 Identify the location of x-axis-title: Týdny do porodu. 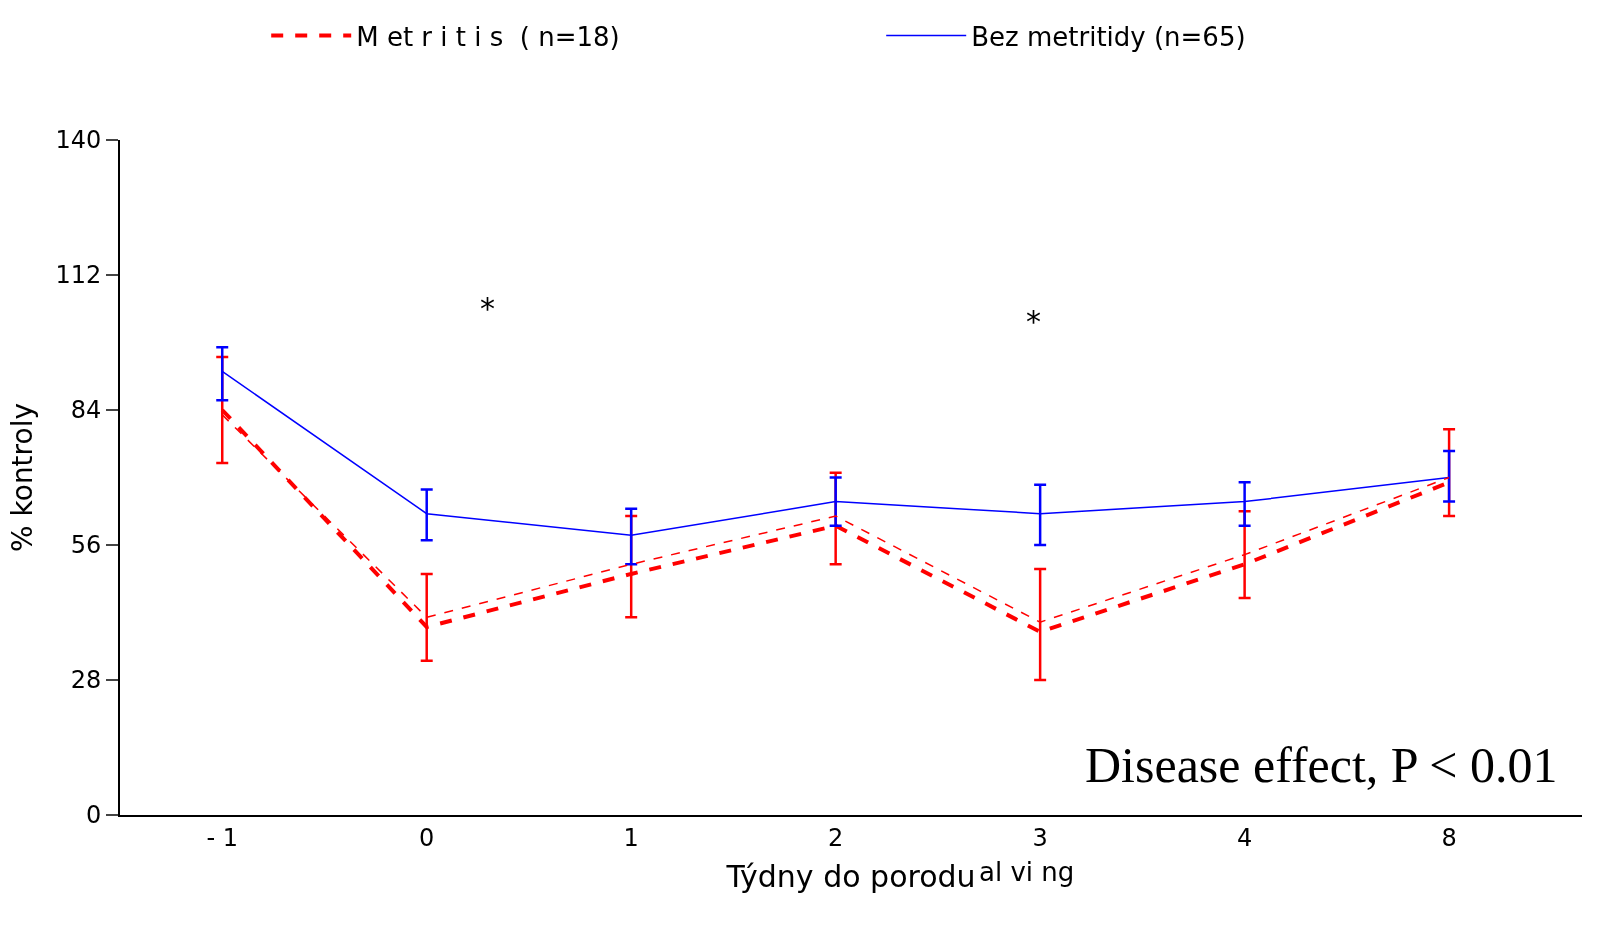
(850, 876).